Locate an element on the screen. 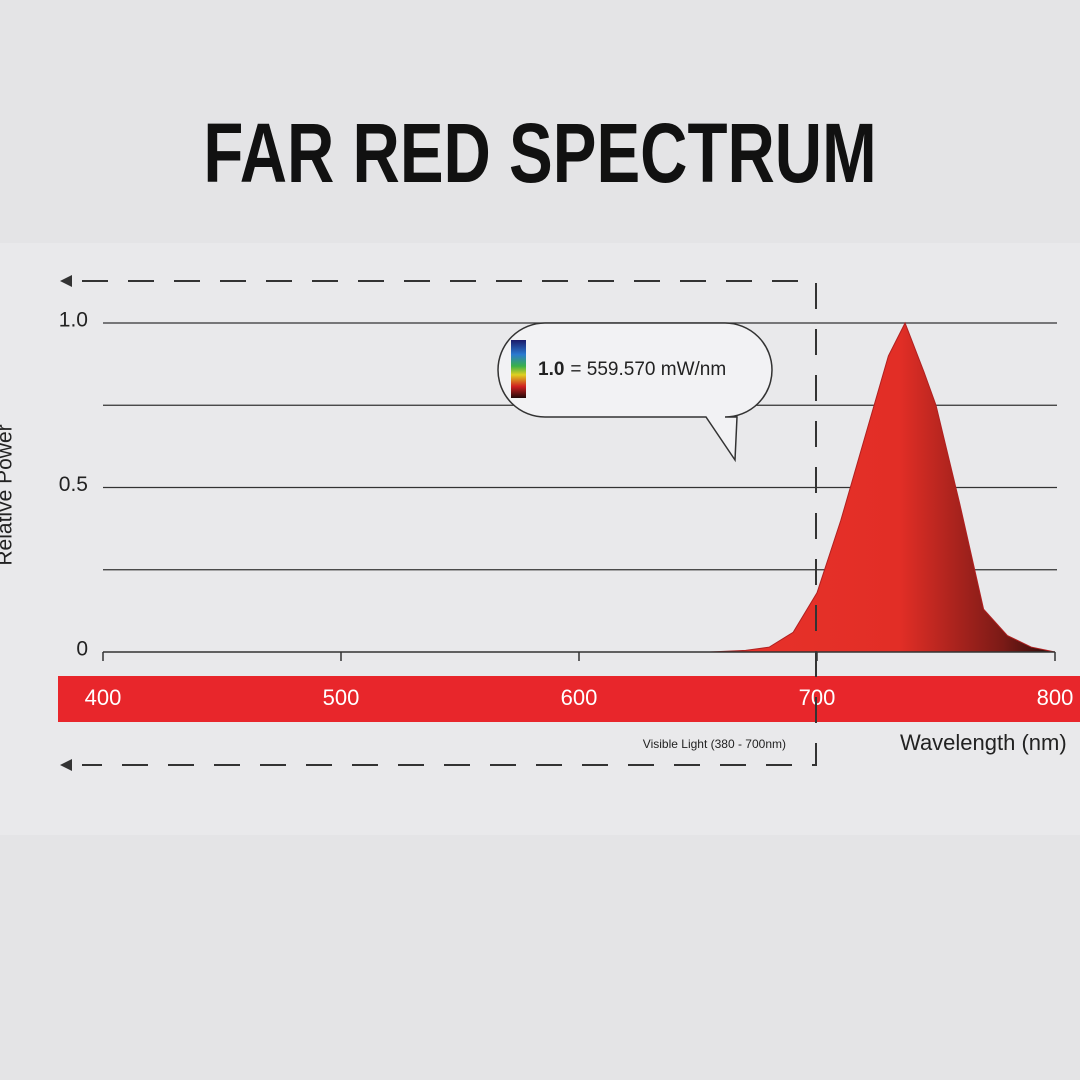 Image resolution: width=1080 pixels, height=1080 pixels. x-tick-label: 400 is located at coordinates (103, 697).